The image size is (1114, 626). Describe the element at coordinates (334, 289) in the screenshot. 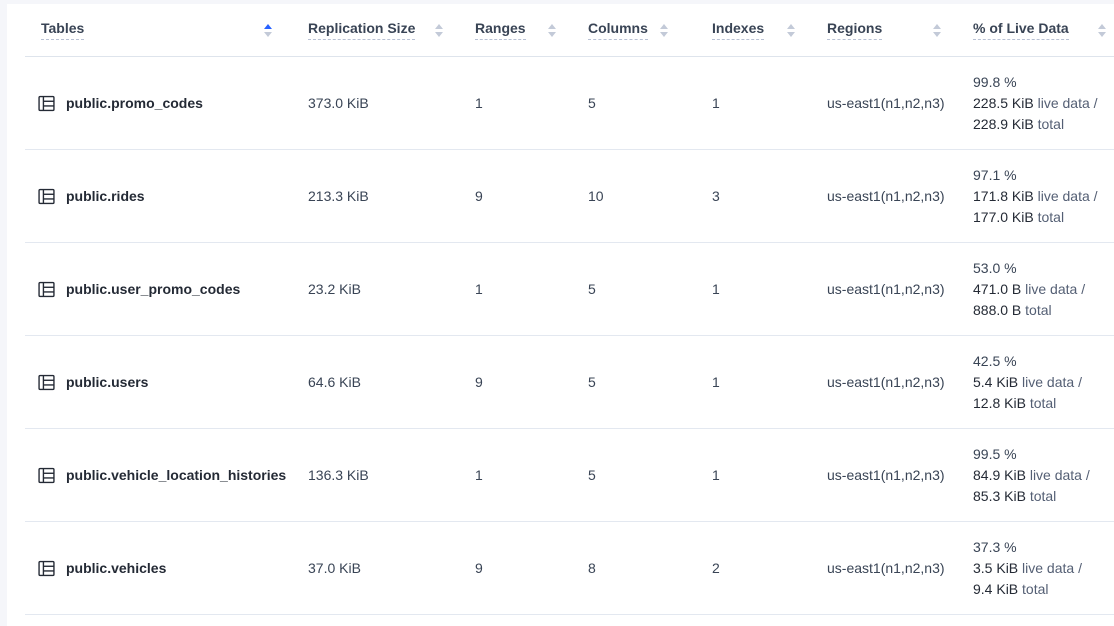

I see `replication-size-cell: 23.2 KiB` at that location.